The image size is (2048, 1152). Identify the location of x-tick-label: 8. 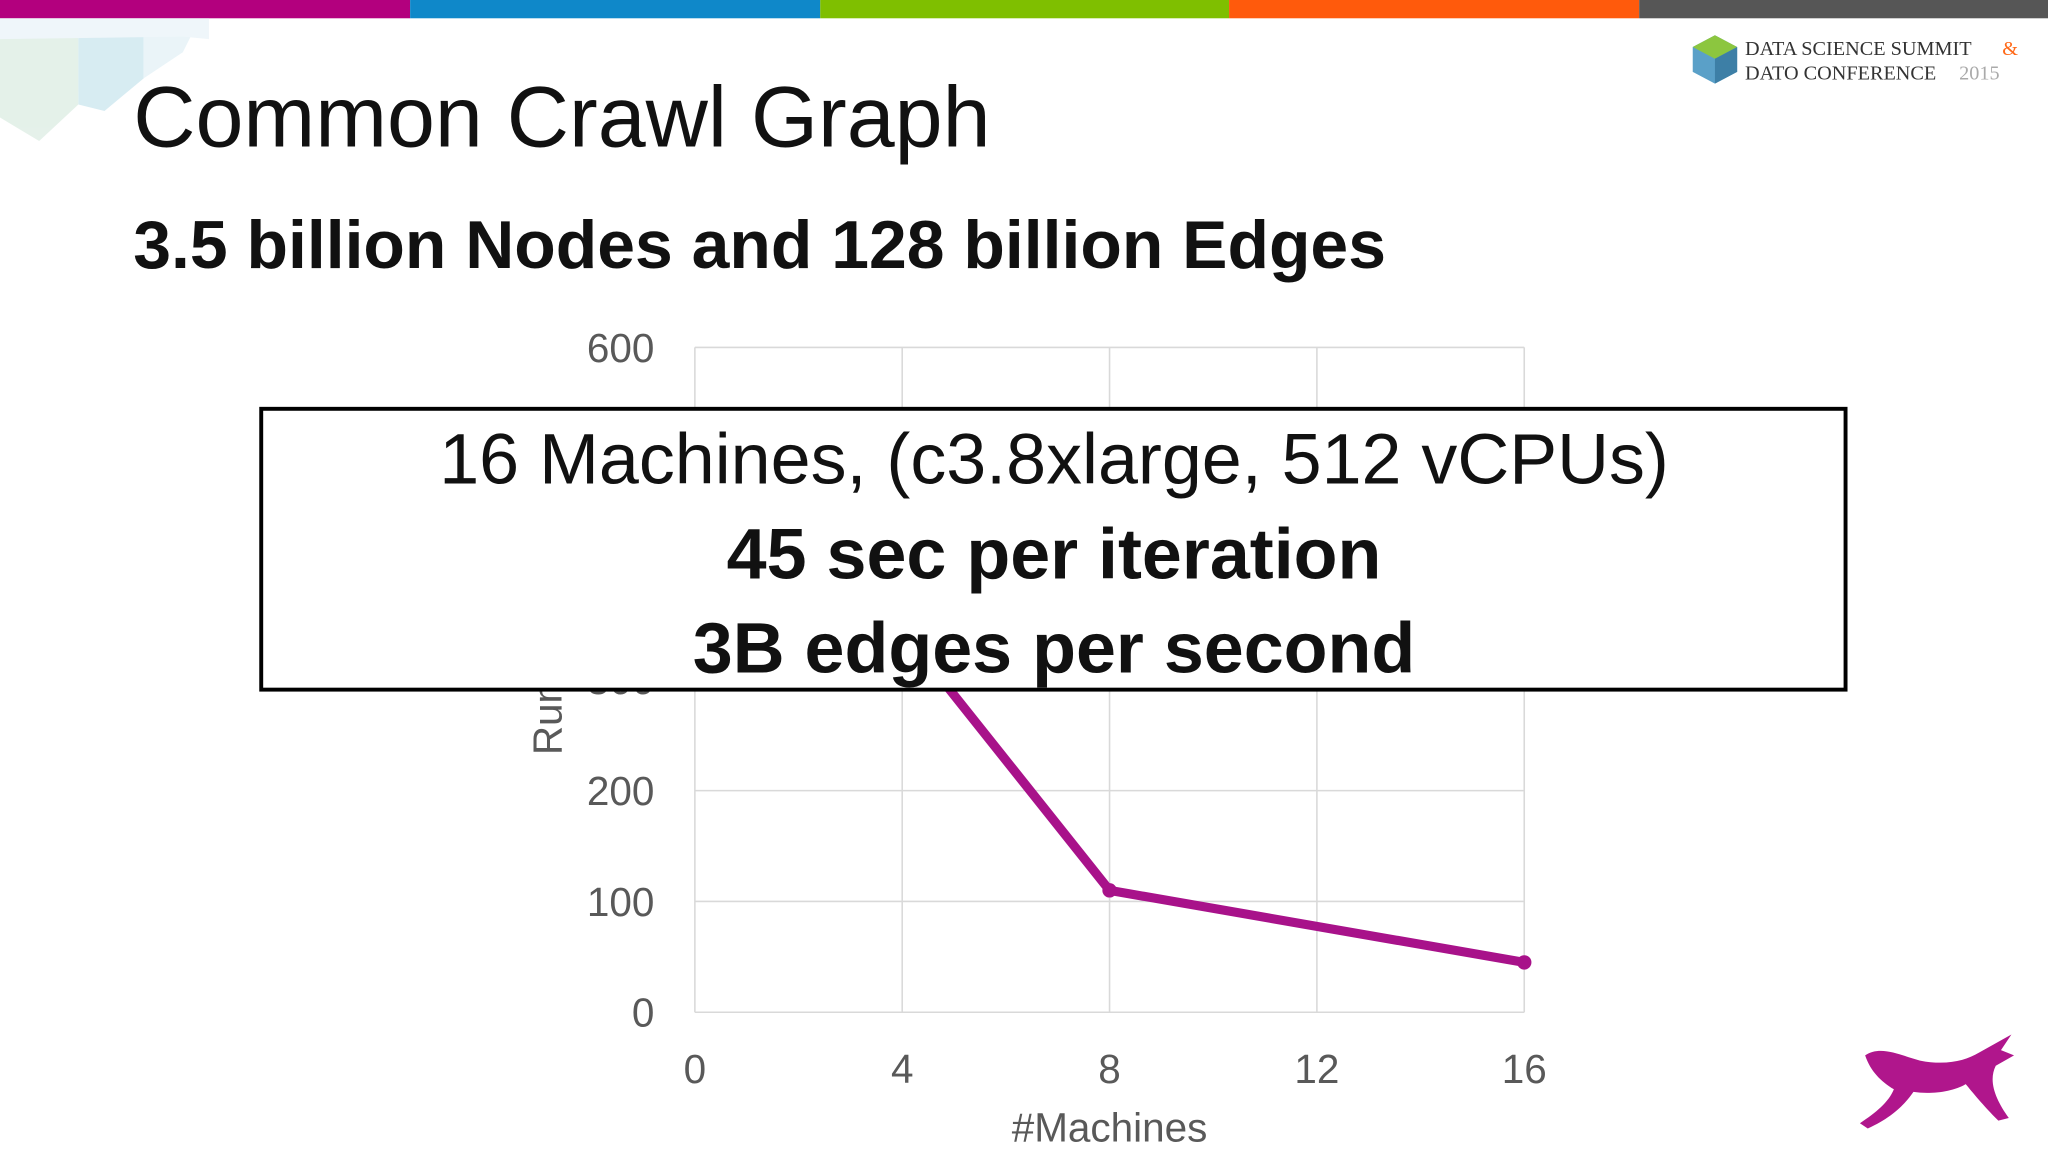
(1109, 1069).